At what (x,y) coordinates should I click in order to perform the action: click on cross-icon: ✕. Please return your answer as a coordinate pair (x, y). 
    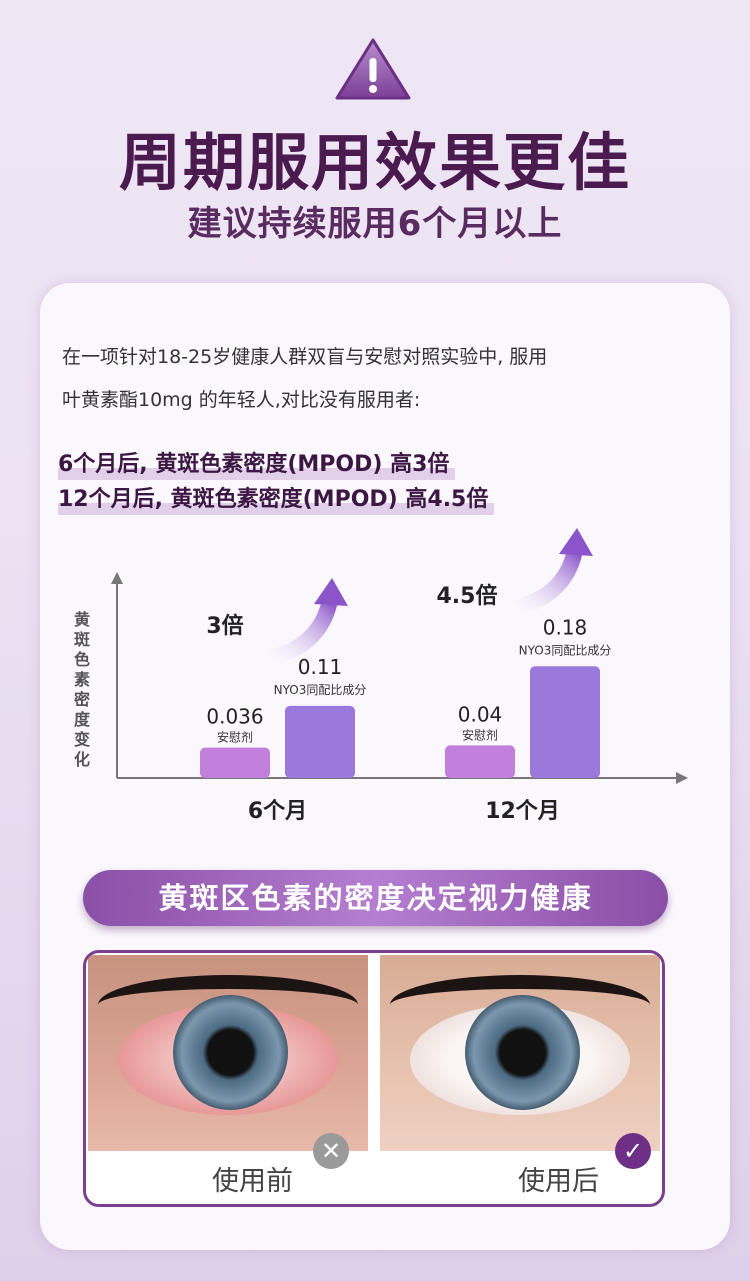
    Looking at the image, I should click on (331, 1151).